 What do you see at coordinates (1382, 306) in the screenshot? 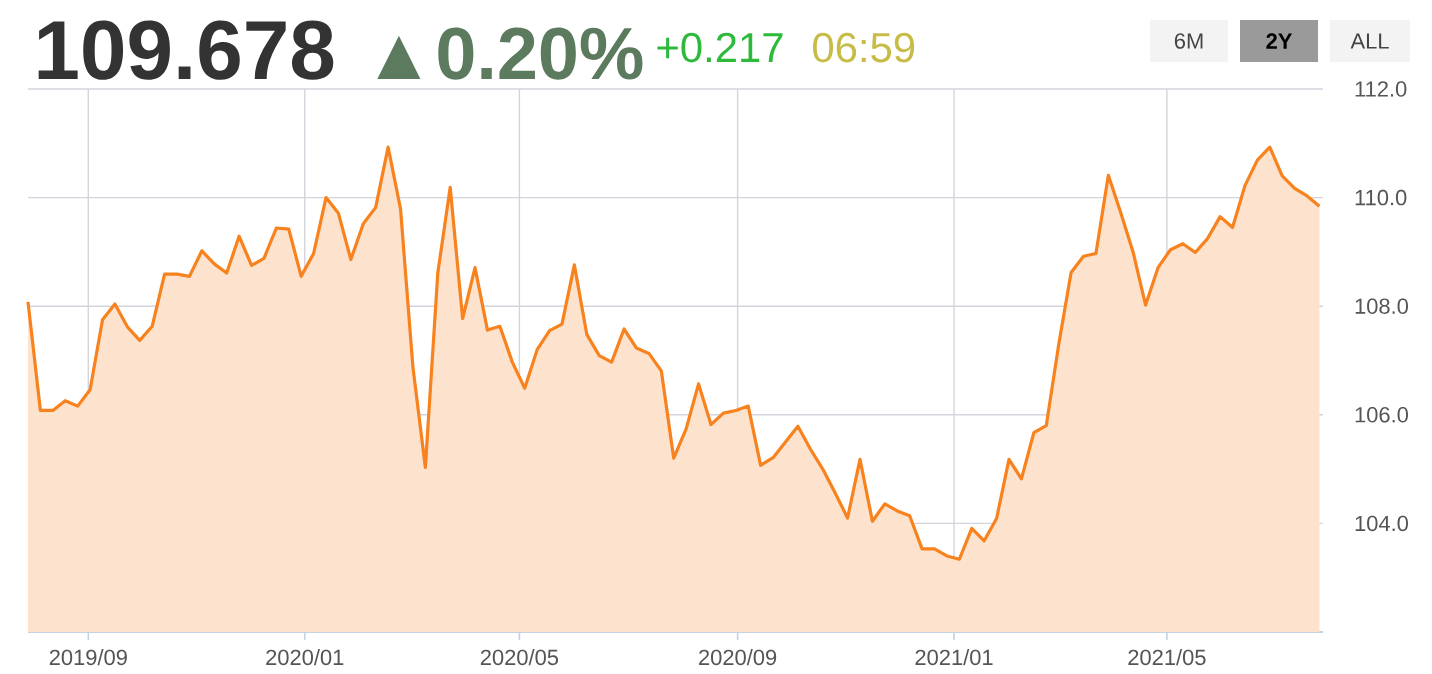
I see `y-tick-label: 108.0` at bounding box center [1382, 306].